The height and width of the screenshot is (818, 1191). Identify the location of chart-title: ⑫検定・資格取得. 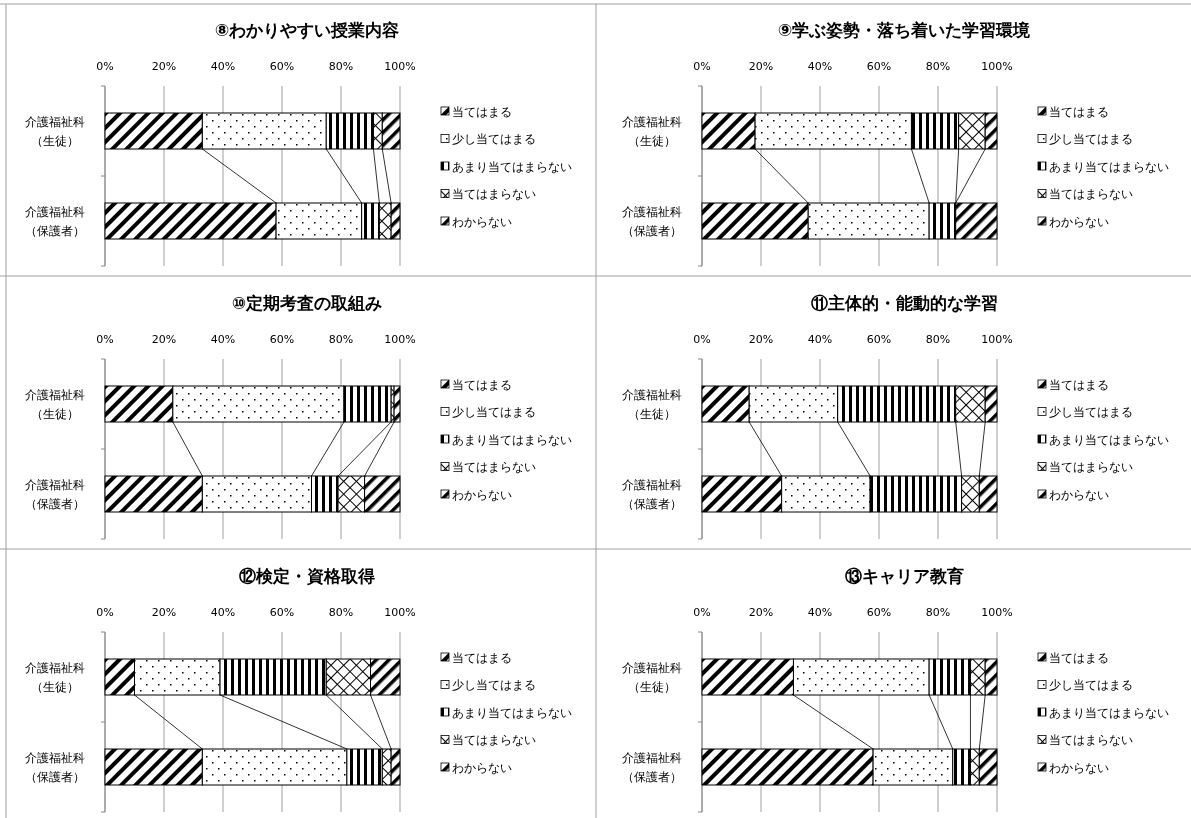
(307, 576).